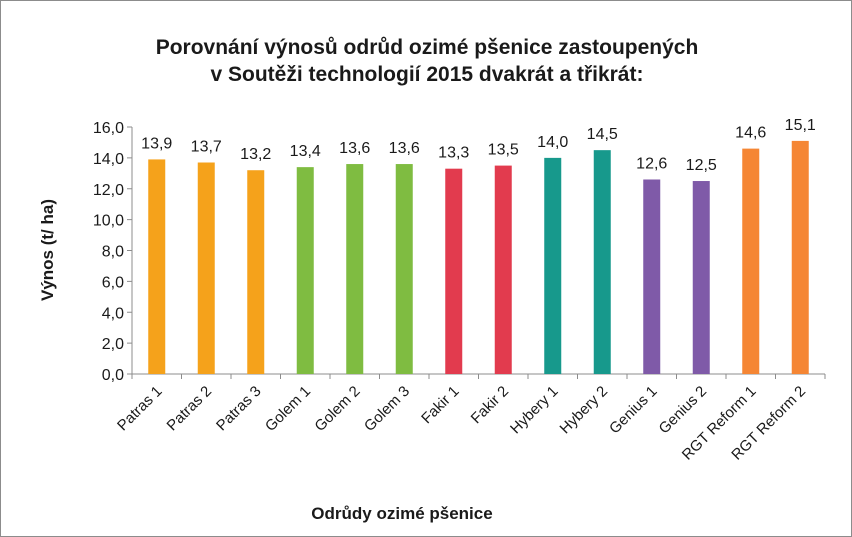 This screenshot has width=852, height=537. What do you see at coordinates (108, 159) in the screenshot?
I see `y-tick-label: 14,0` at bounding box center [108, 159].